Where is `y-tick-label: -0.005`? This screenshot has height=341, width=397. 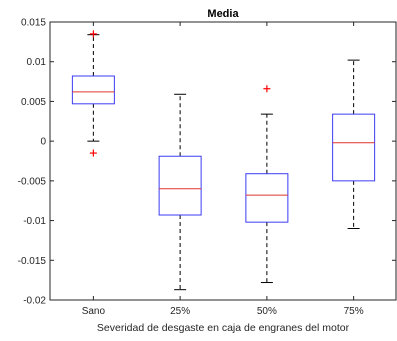
y-tick-label: -0.005 is located at coordinates (32, 181).